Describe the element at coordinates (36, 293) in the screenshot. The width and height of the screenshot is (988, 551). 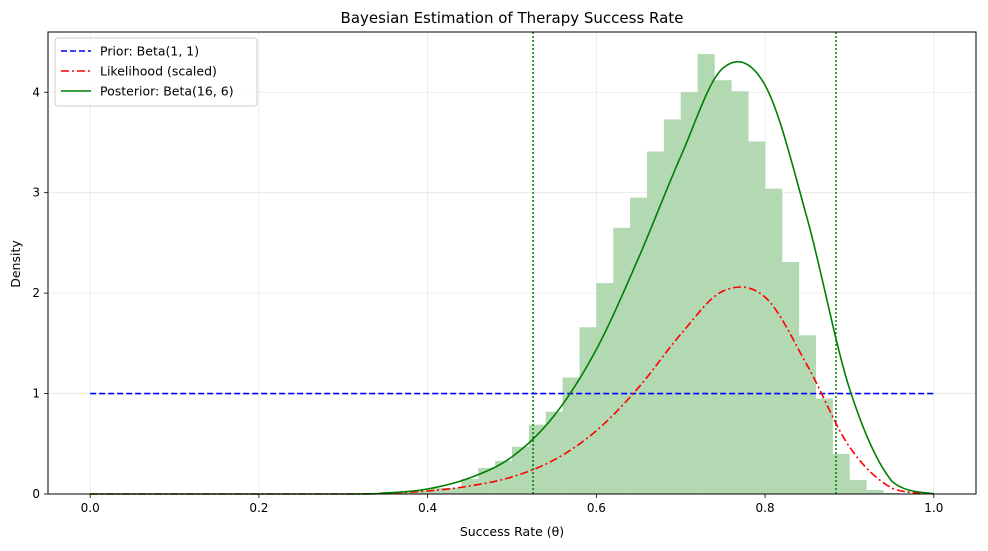
I see `y-tick-label: 2` at that location.